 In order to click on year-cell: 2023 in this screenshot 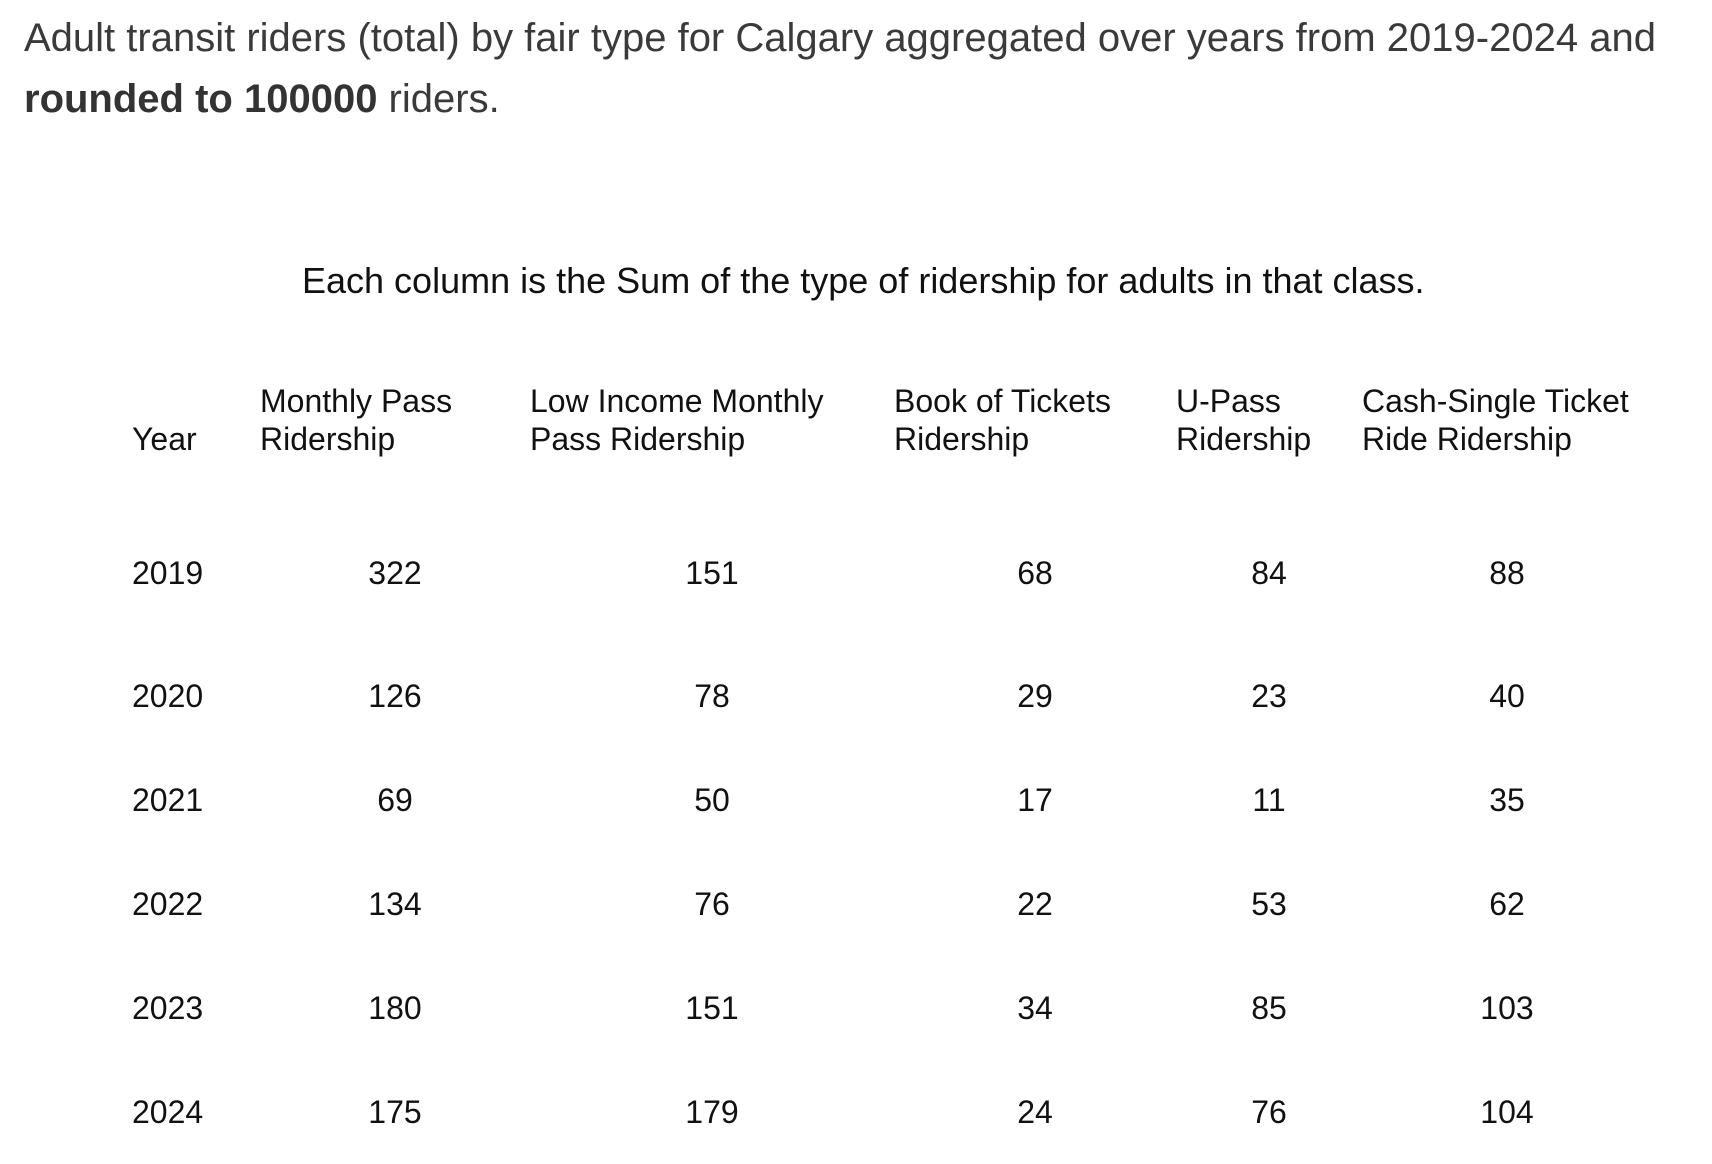, I will do `click(168, 1008)`.